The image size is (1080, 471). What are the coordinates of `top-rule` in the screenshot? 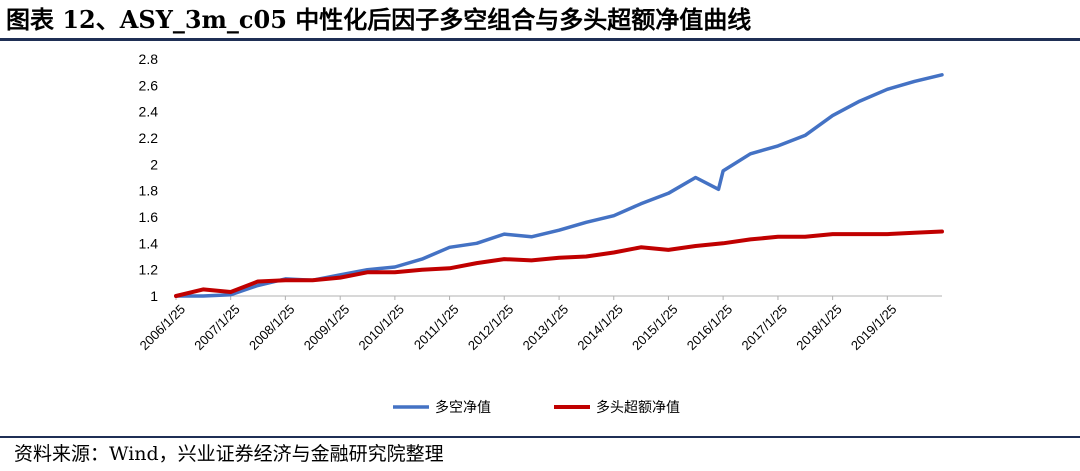 It's located at (540, 39).